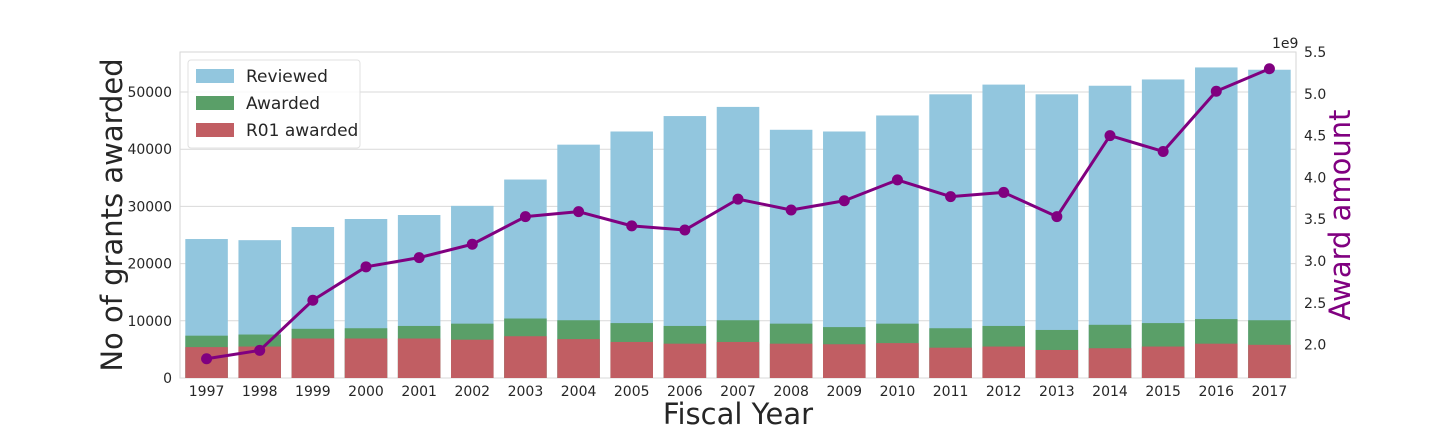 The width and height of the screenshot is (1440, 432). Describe the element at coordinates (579, 212) in the screenshot. I see `award-point-2004` at that location.